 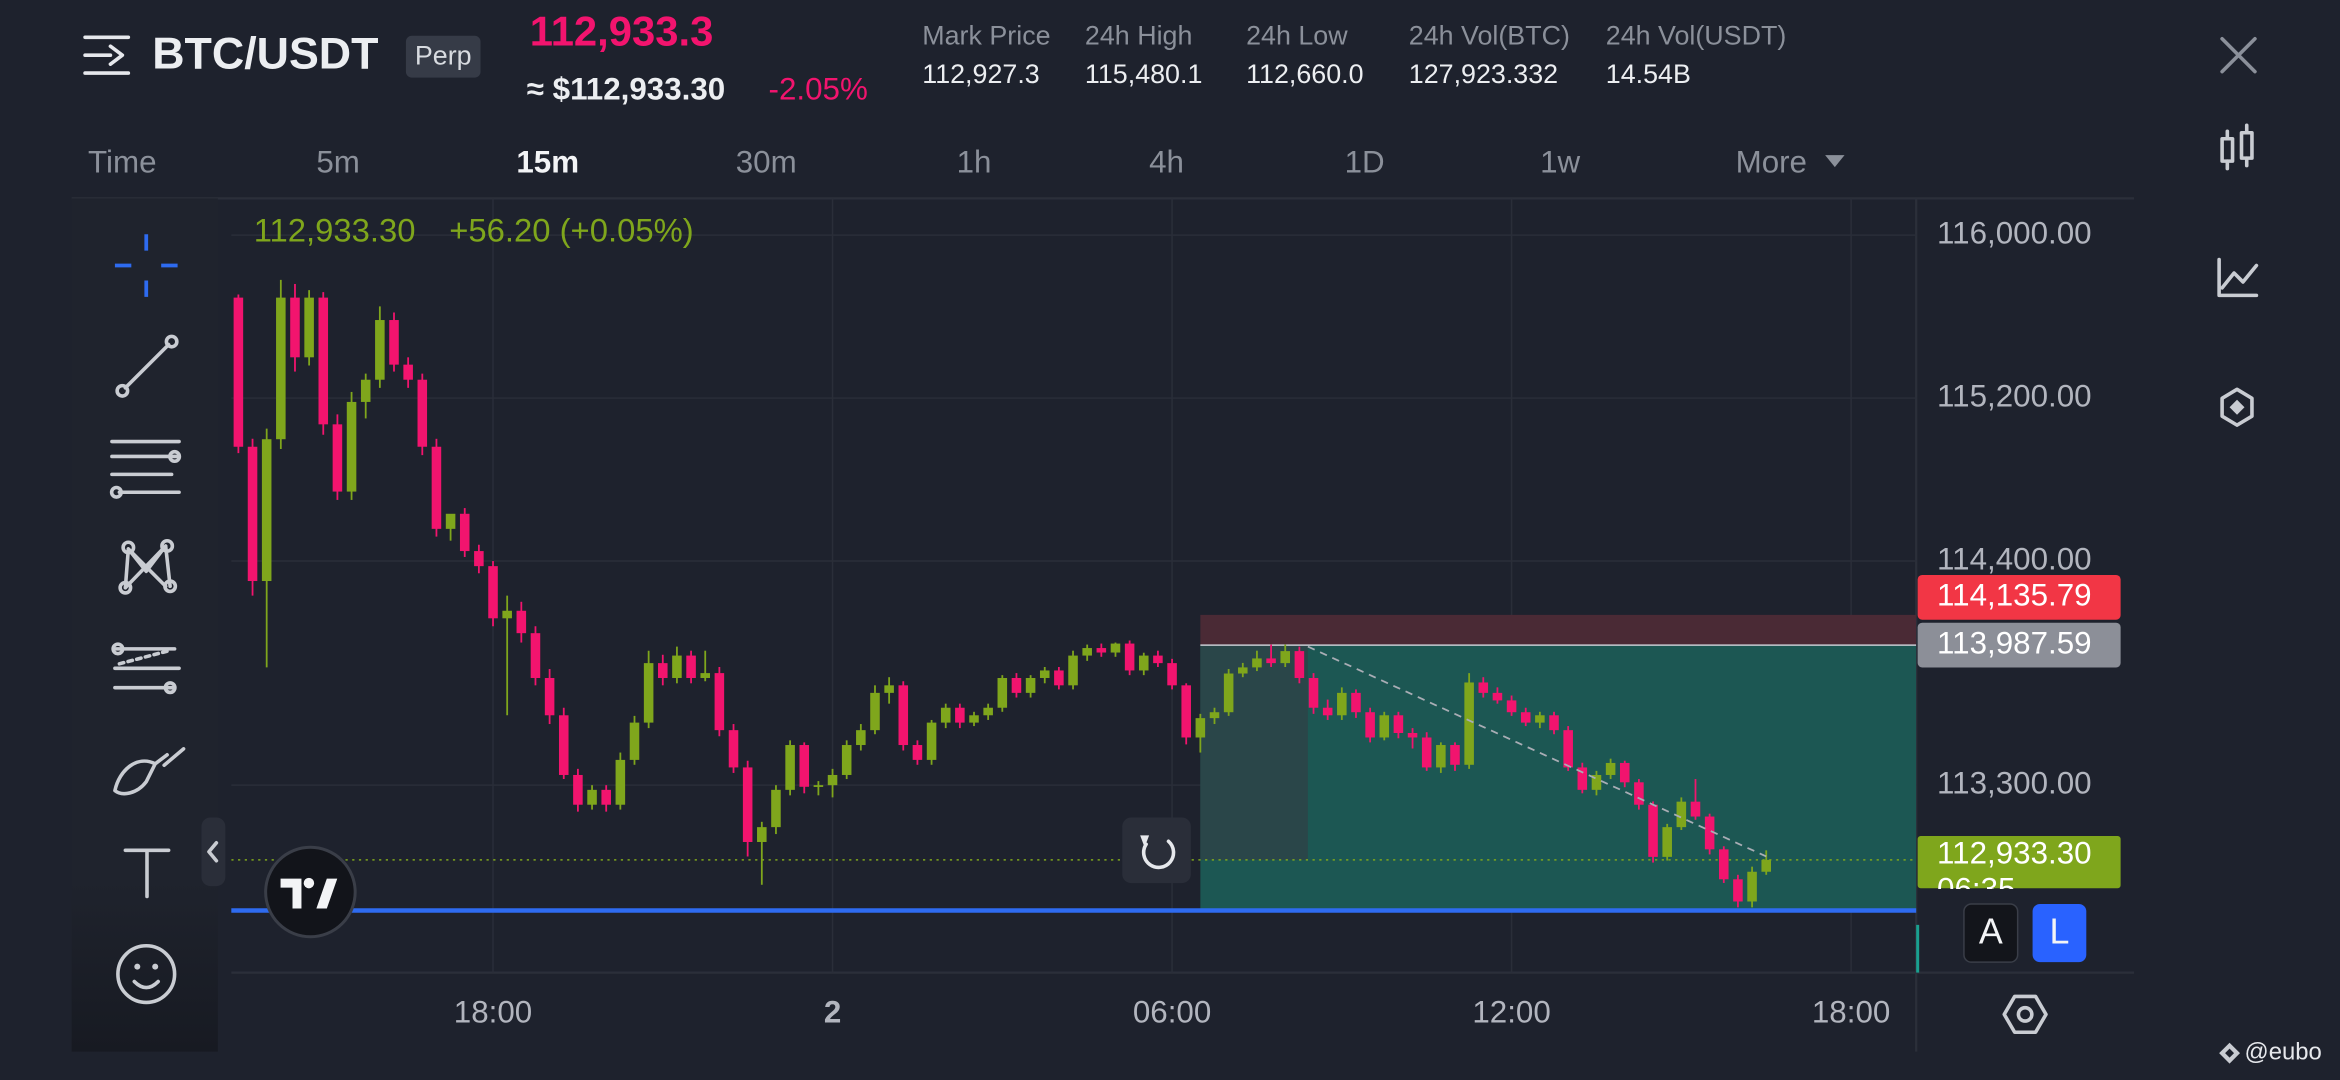 I want to click on contract-type: Perp, so click(x=443, y=56).